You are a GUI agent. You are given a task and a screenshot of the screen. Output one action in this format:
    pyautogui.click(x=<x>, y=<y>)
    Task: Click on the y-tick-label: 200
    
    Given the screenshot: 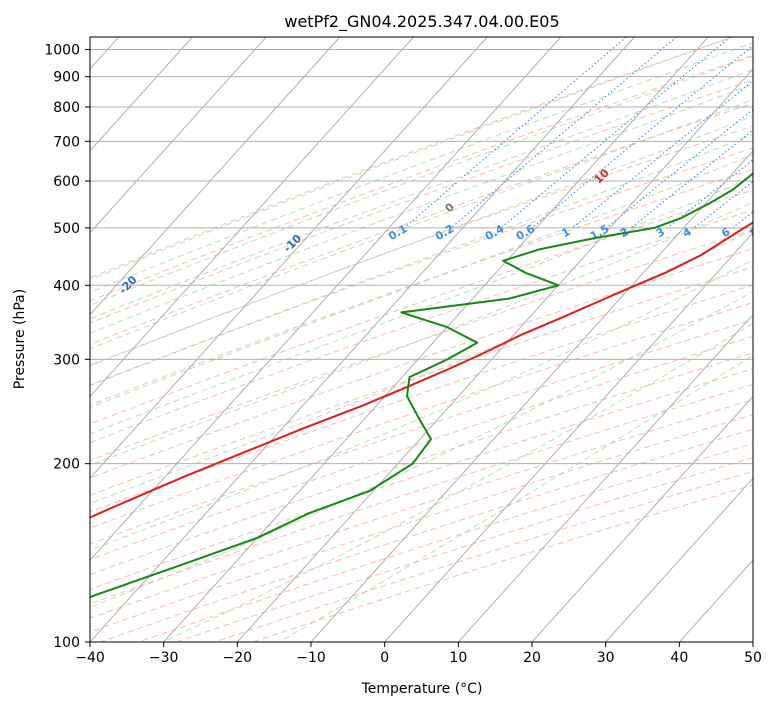 What is the action you would take?
    pyautogui.click(x=66, y=465)
    